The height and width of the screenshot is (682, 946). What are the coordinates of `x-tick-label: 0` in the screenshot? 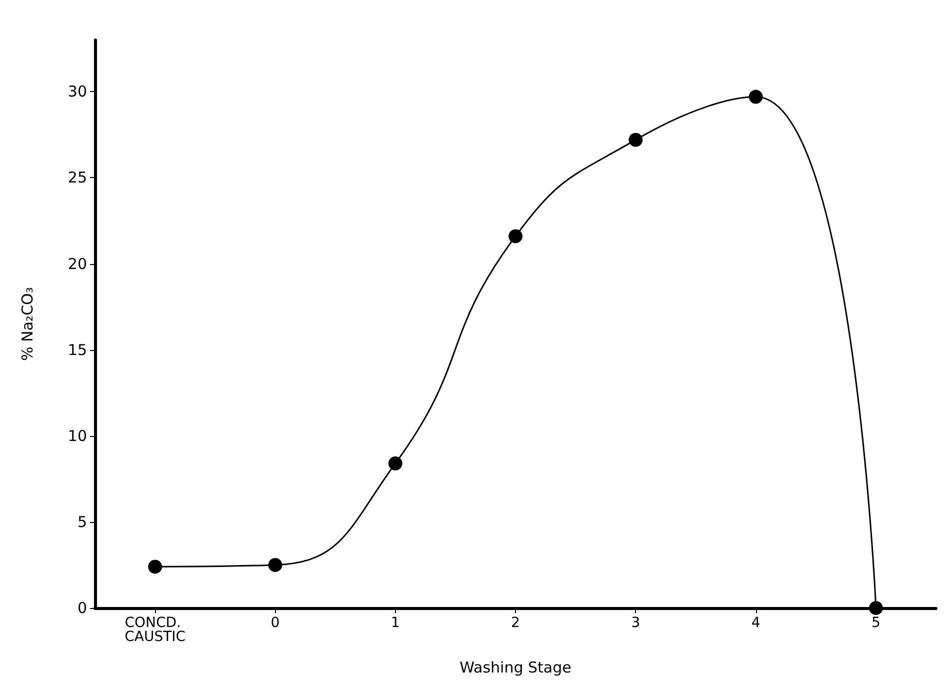 It's located at (275, 623).